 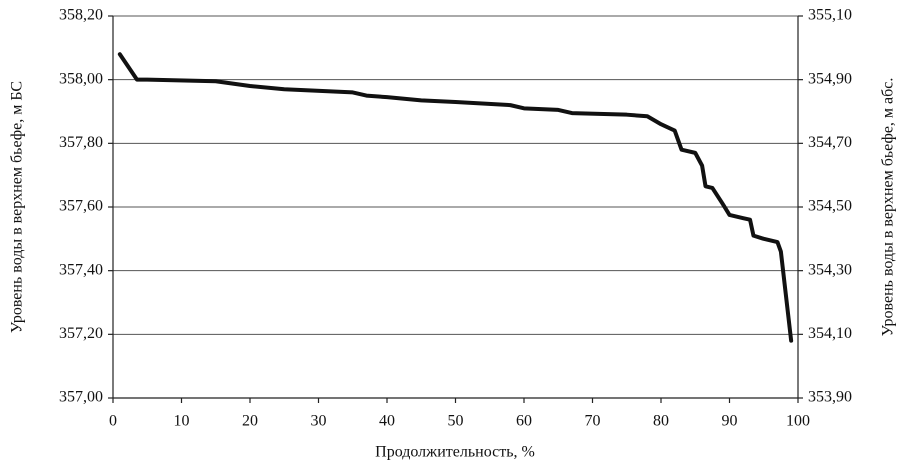 I want to click on y-tick-label: 357,40, so click(x=81, y=269).